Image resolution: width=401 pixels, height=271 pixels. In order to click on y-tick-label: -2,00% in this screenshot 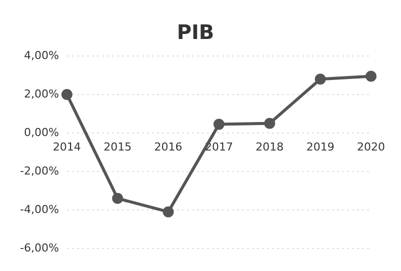, I will do `click(39, 171)`.